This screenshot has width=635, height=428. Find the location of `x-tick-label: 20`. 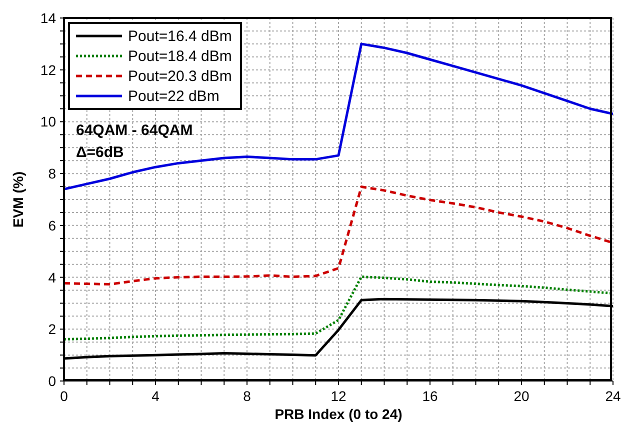

x-tick-label: 20 is located at coordinates (522, 396).